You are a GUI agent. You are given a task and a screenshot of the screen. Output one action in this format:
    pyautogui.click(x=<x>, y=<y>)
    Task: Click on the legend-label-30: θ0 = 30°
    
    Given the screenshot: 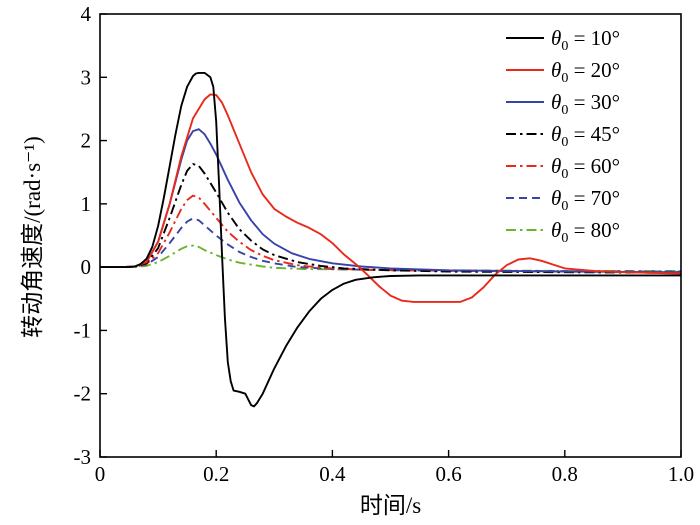 What is the action you would take?
    pyautogui.click(x=585, y=104)
    